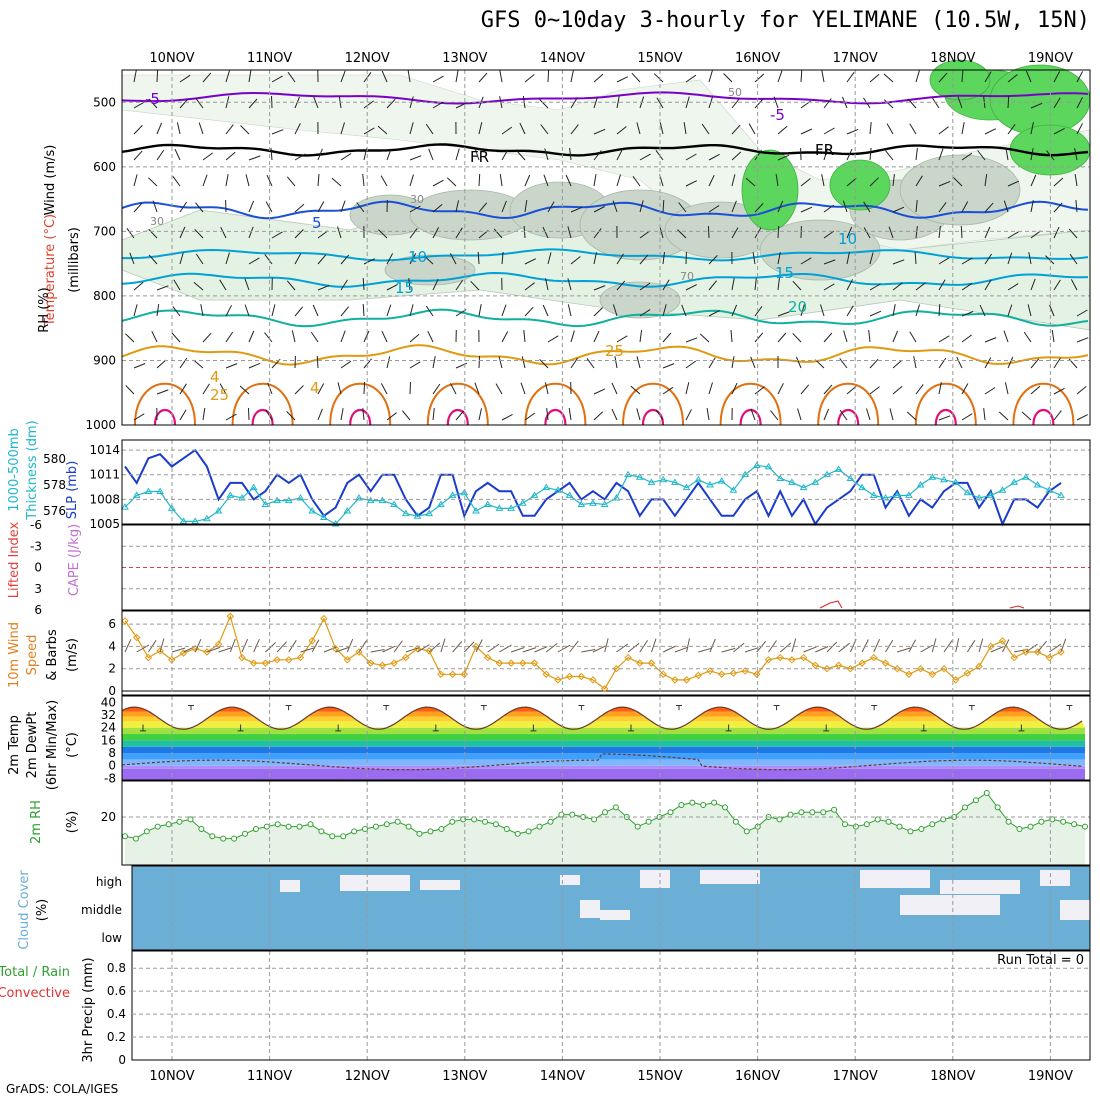 The height and width of the screenshot is (1100, 1100). What do you see at coordinates (104, 450) in the screenshot?
I see `slp-ytick: 1014` at bounding box center [104, 450].